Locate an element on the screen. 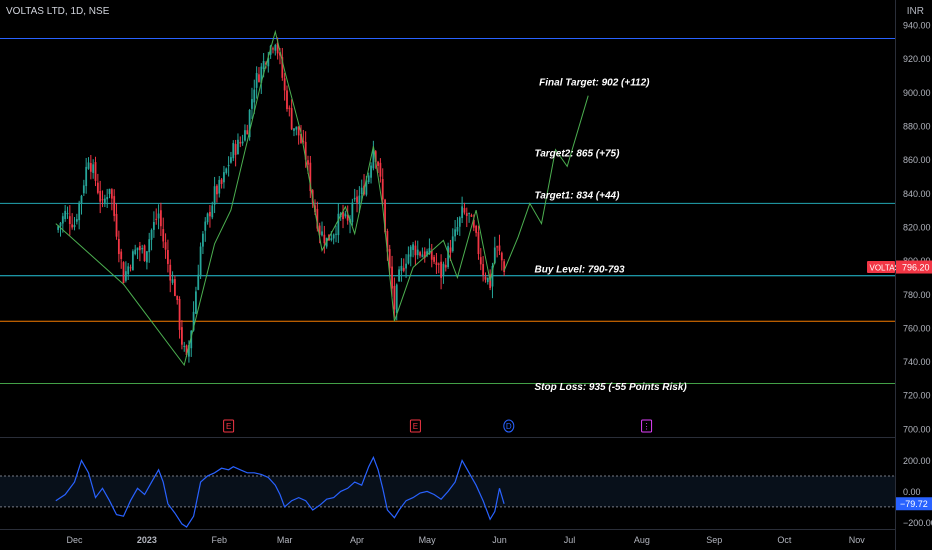 The image size is (932, 550). price-tick-label: 740.00 is located at coordinates (917, 362).